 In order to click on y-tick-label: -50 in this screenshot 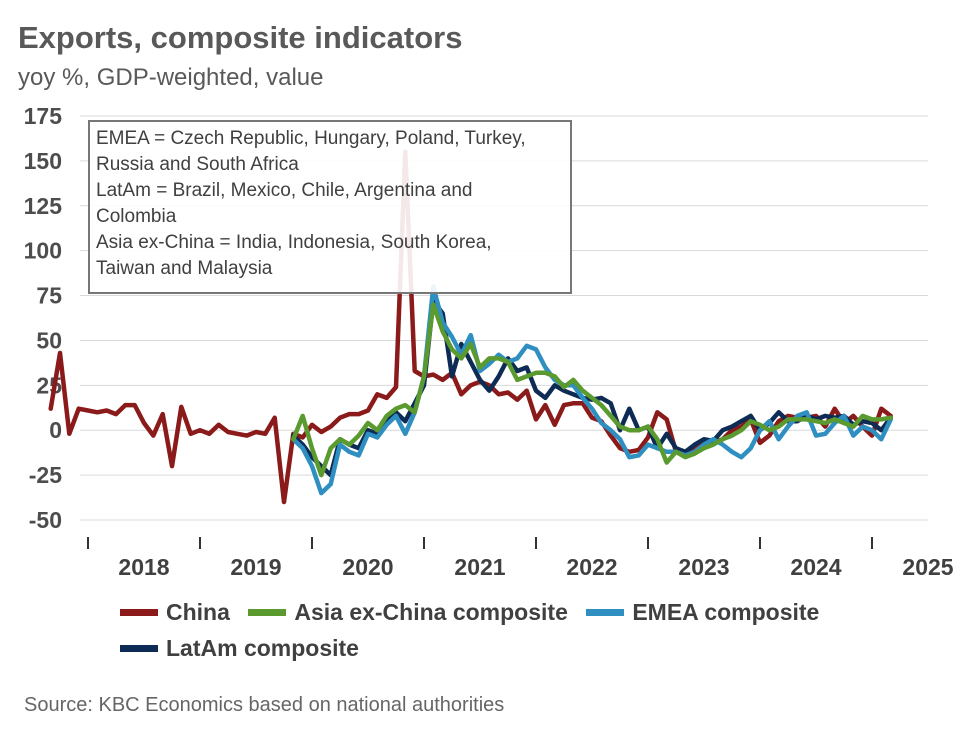, I will do `click(45, 520)`.